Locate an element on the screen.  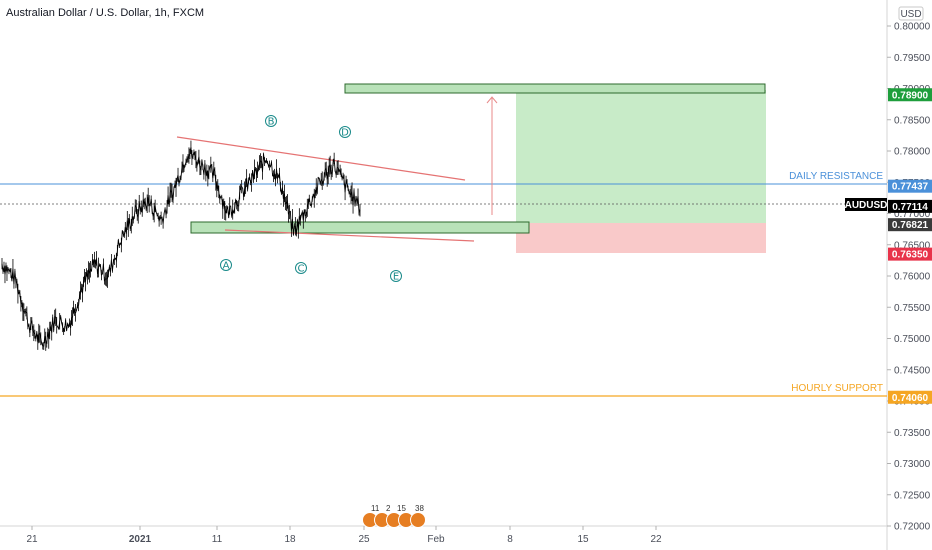
target-arrow is located at coordinates (492, 155).